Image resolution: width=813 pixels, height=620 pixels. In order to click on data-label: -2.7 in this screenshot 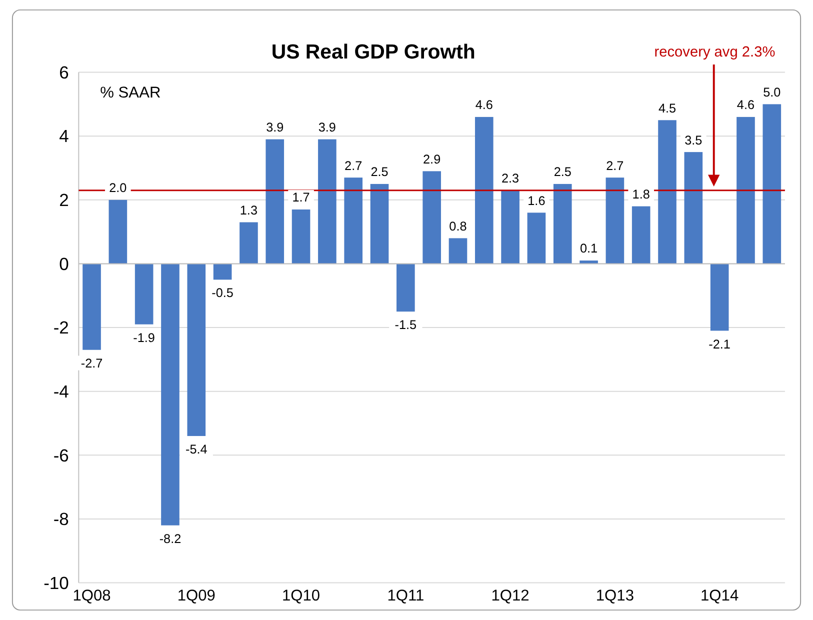, I will do `click(91, 363)`.